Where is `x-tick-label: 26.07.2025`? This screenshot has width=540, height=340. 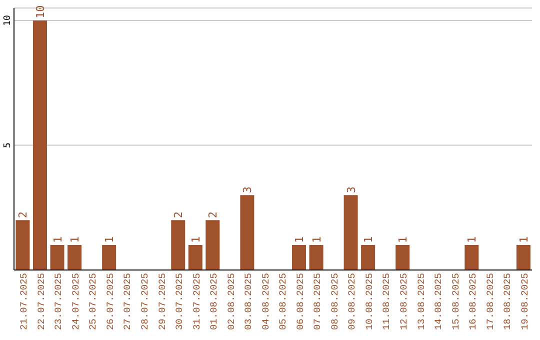 x-tick-label: 26.07.2025 is located at coordinates (110, 301).